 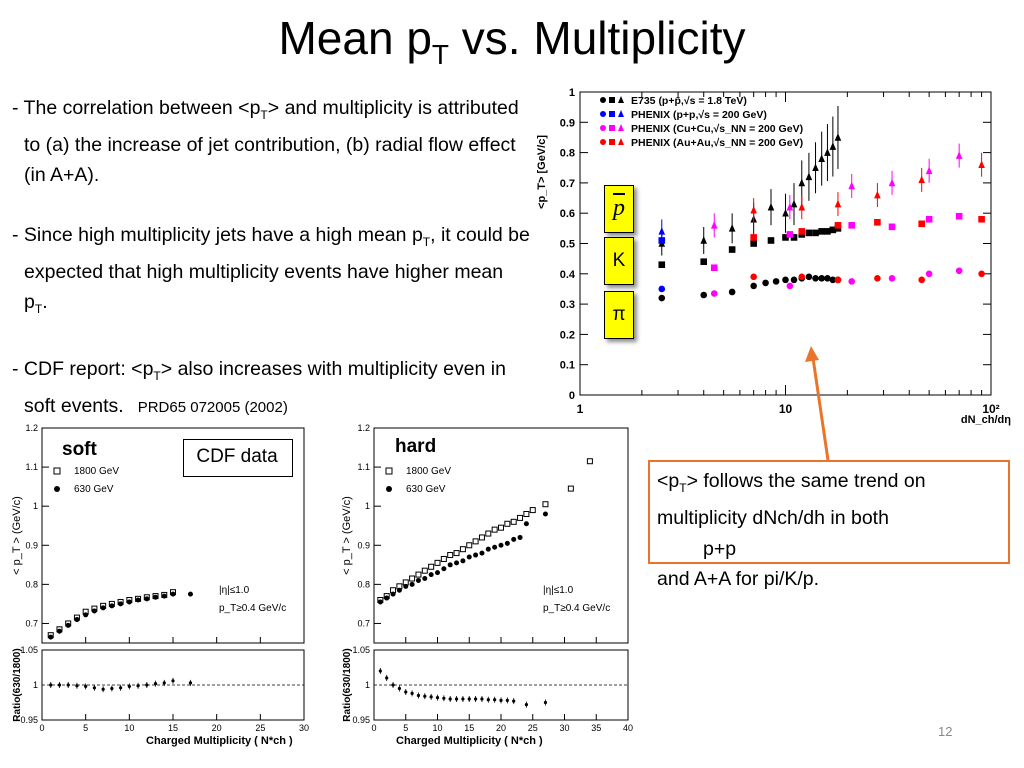 What do you see at coordinates (17, 684) in the screenshot?
I see `ratio-axis-label: Ratio(630/1800)` at bounding box center [17, 684].